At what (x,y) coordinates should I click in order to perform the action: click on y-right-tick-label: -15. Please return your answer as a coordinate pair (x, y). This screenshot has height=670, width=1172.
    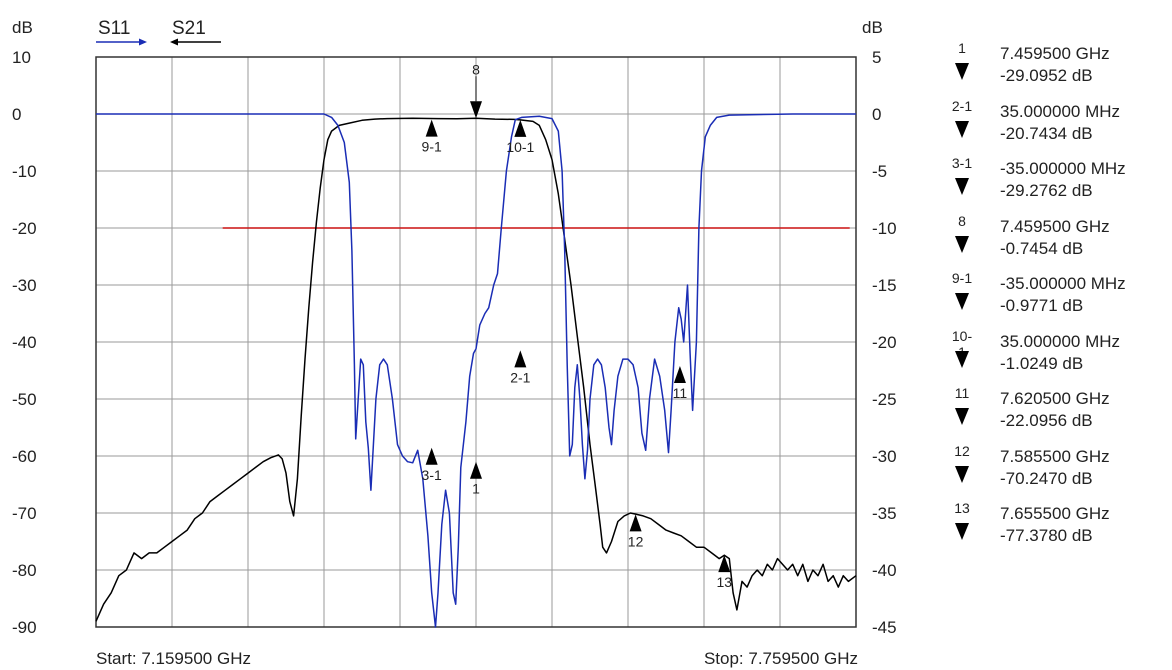
    Looking at the image, I should click on (884, 285).